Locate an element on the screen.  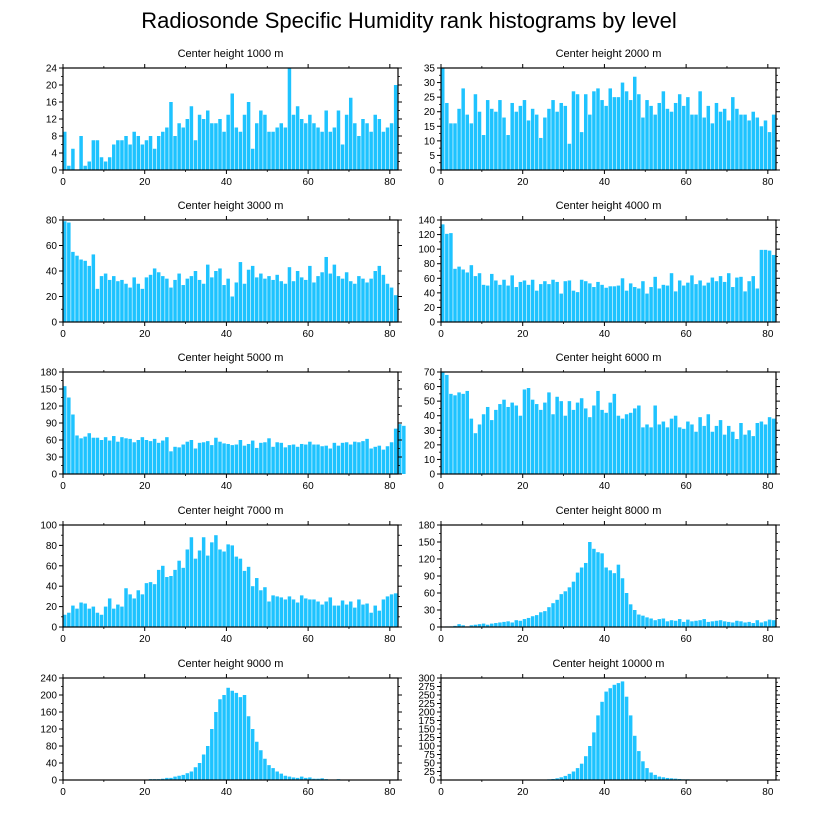
chart-4-ytick-label: 140 is located at coordinates (426, 221).